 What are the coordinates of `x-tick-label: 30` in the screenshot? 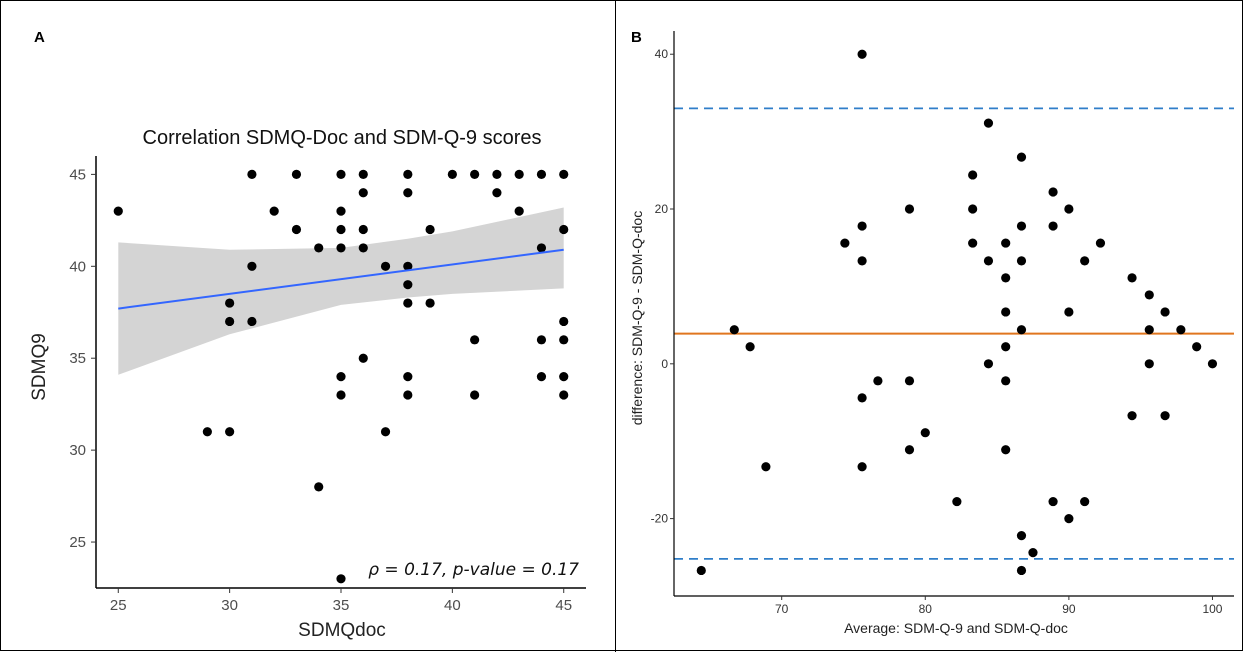 It's located at (229, 605).